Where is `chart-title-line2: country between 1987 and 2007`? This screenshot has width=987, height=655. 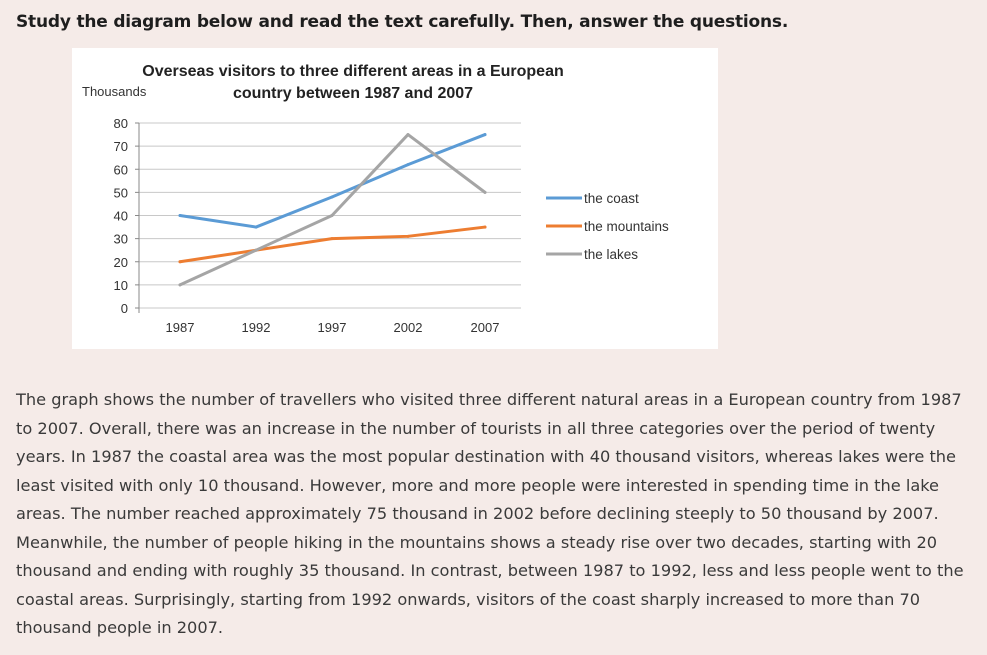
chart-title-line2: country between 1987 and 2007 is located at coordinates (353, 93).